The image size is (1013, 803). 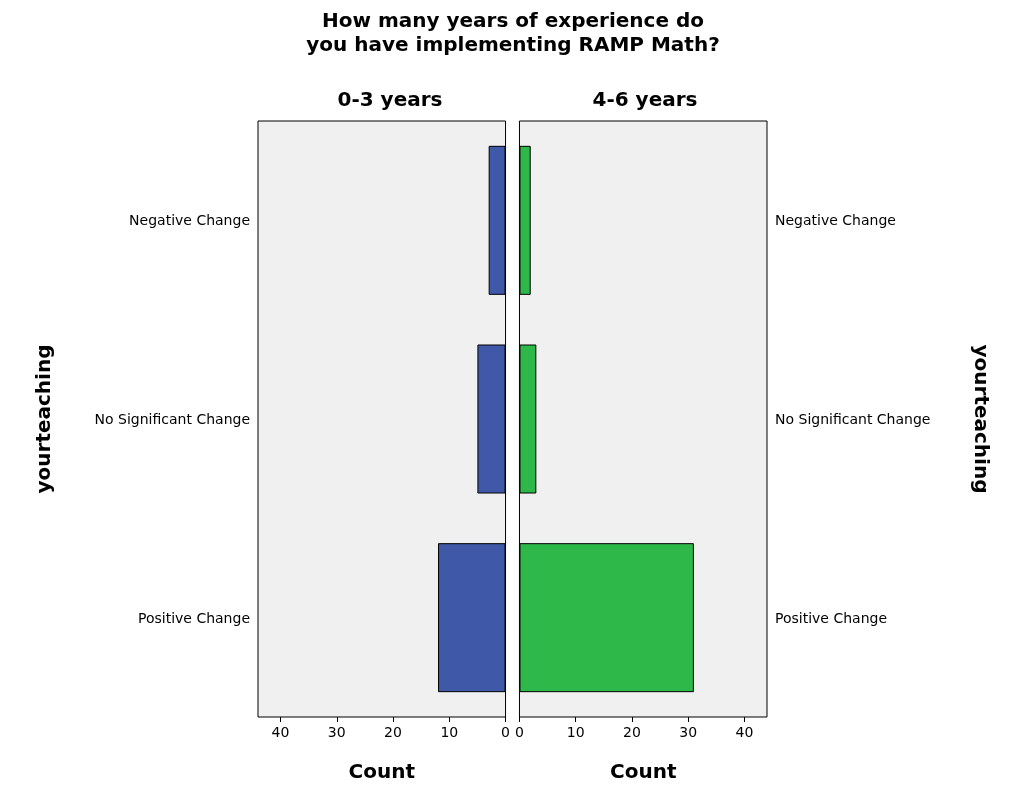 What do you see at coordinates (43, 419) in the screenshot?
I see `y-axis-title: yourteaching` at bounding box center [43, 419].